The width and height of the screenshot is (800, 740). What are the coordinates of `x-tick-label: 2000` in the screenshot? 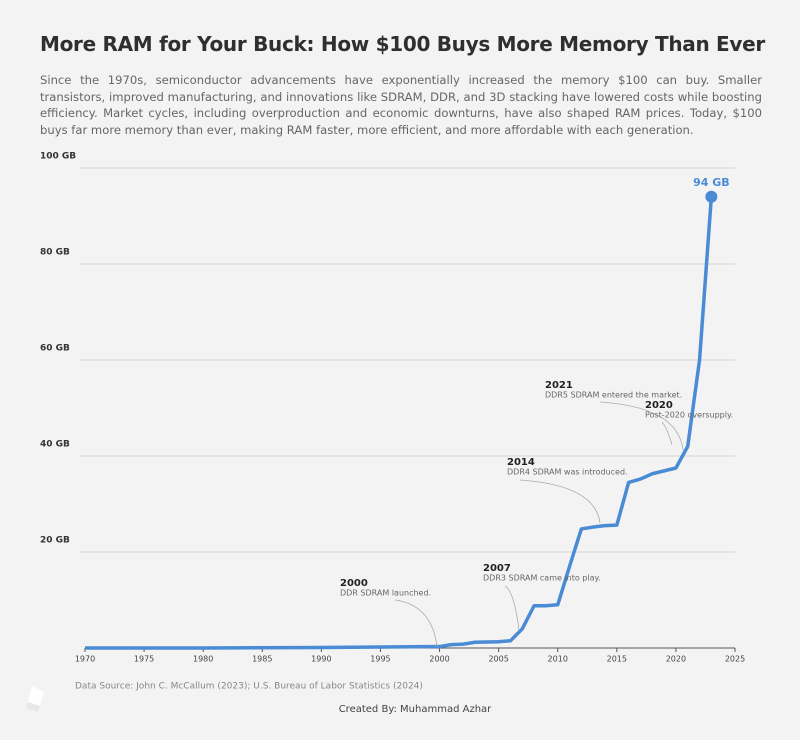 It's located at (439, 659).